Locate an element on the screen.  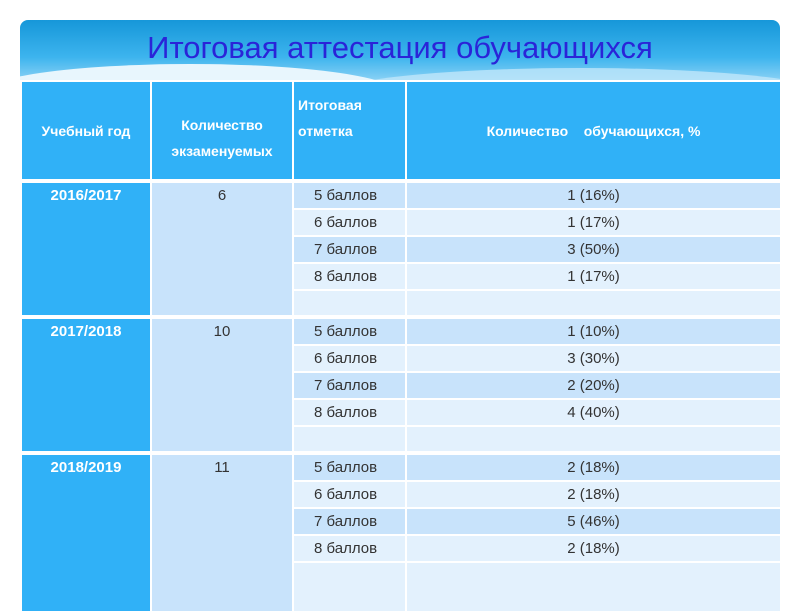
result-cell: 2 (20%) is located at coordinates (593, 386).